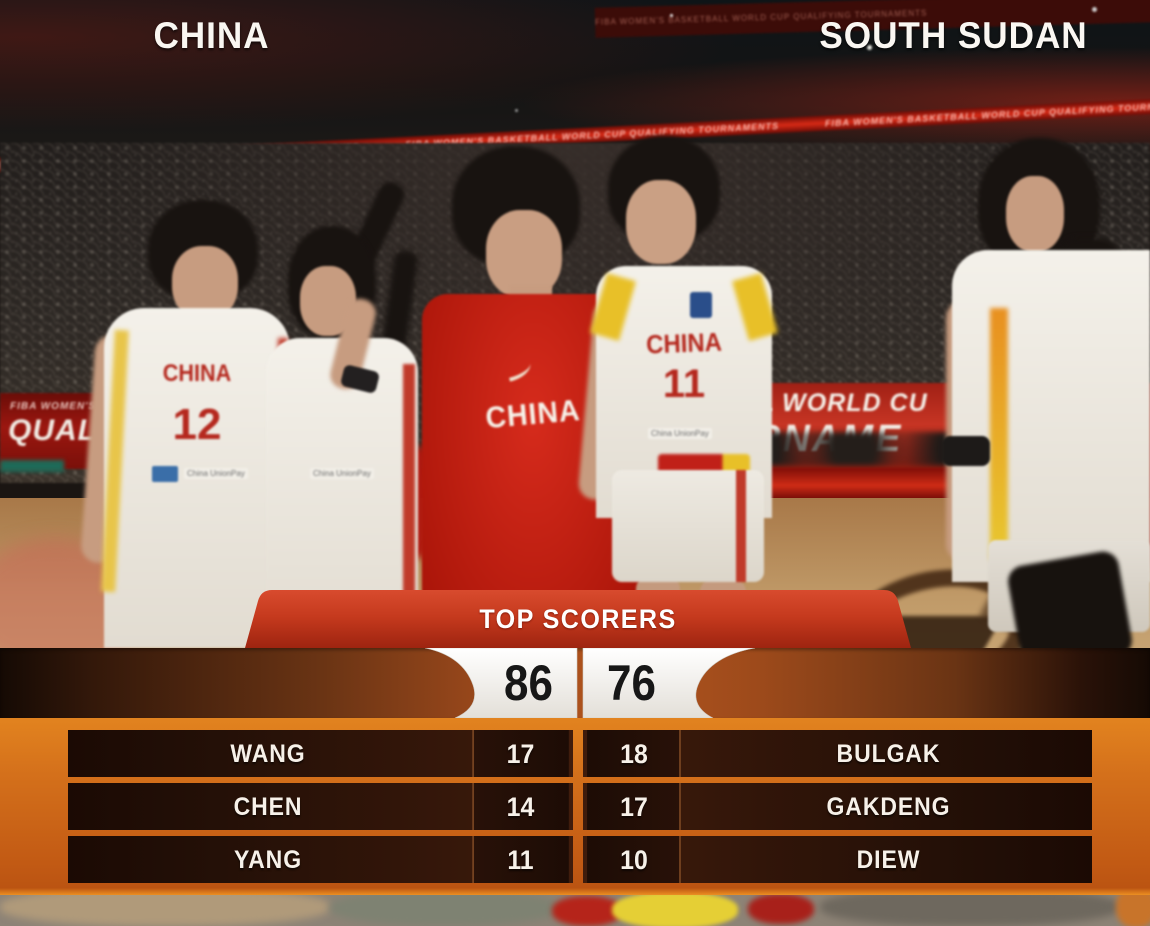 The image size is (1150, 926). I want to click on court-patch, so click(445, 908).